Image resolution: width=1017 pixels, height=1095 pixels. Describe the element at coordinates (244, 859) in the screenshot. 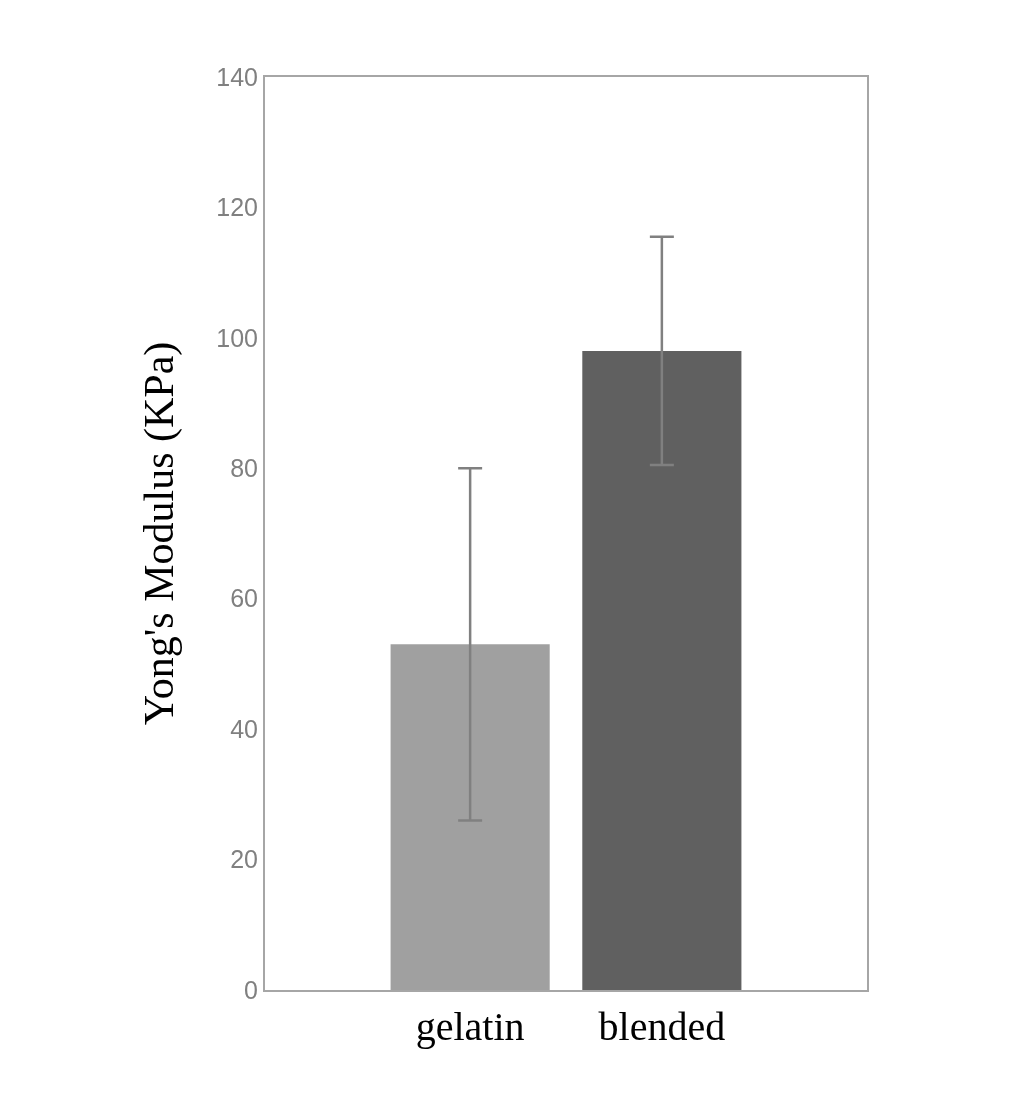

I see `y-tick-label: 20` at that location.